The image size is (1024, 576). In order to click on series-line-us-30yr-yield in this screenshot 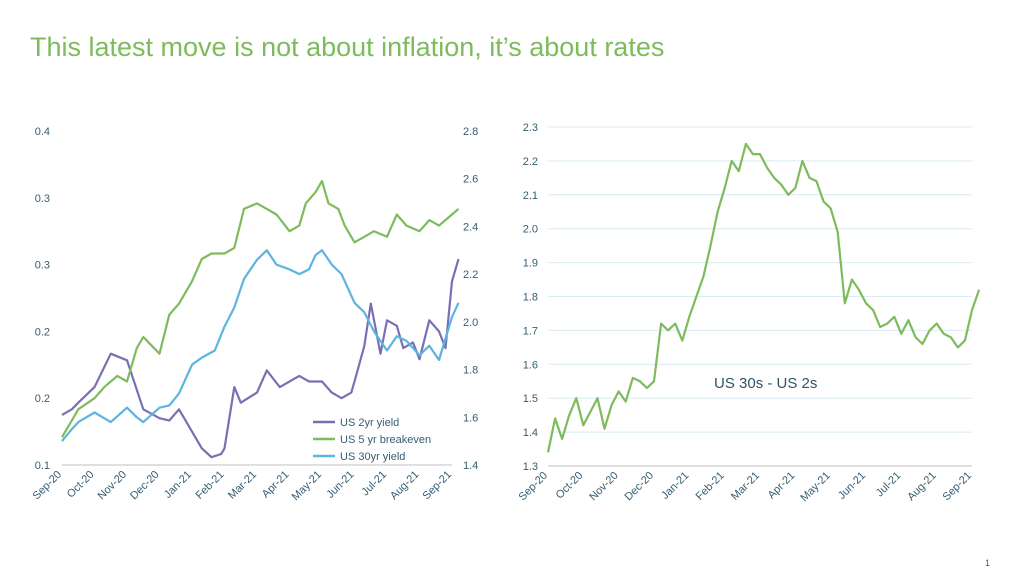, I will do `click(260, 345)`.